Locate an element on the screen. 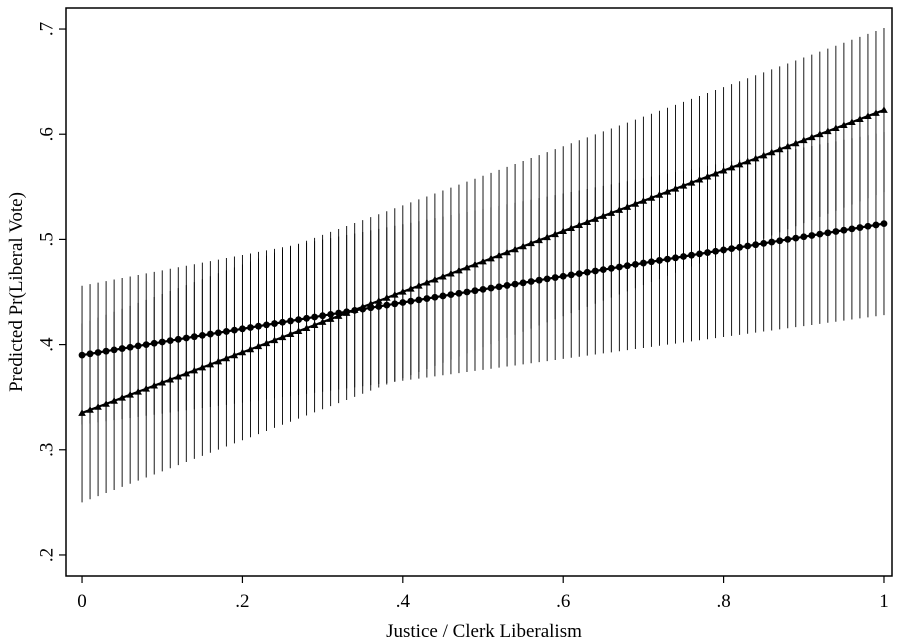  y-axis-title: Predicted Pr(Liberal Vote) is located at coordinates (16, 292).